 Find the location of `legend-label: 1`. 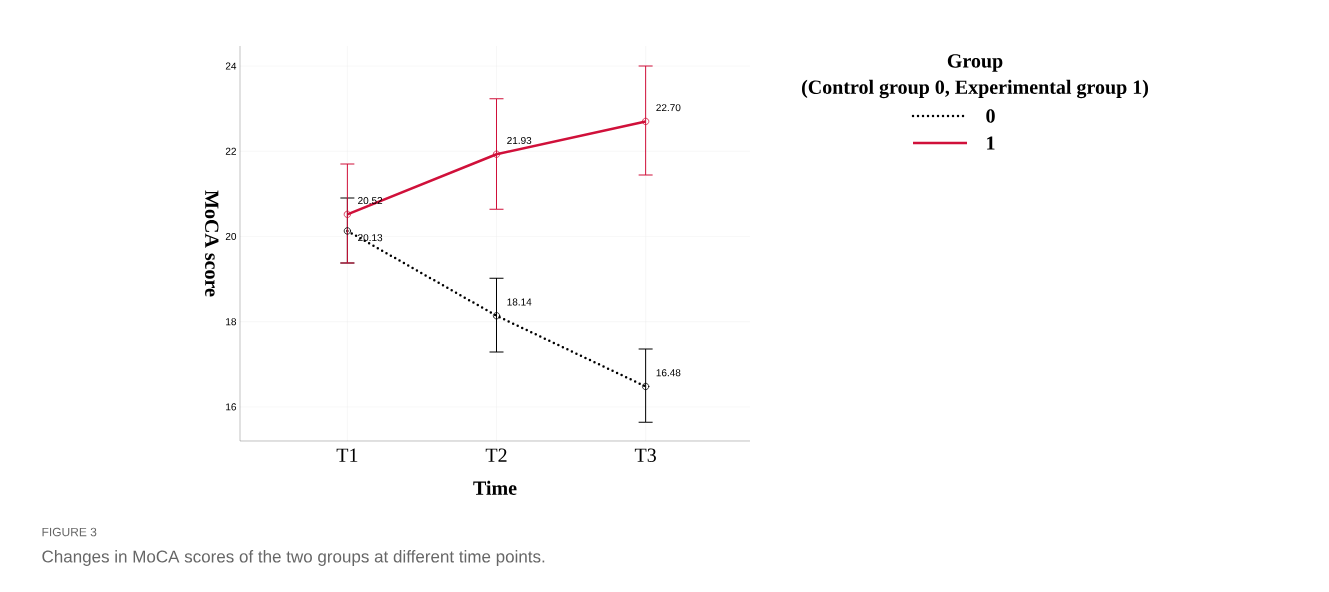

legend-label: 1 is located at coordinates (991, 143).